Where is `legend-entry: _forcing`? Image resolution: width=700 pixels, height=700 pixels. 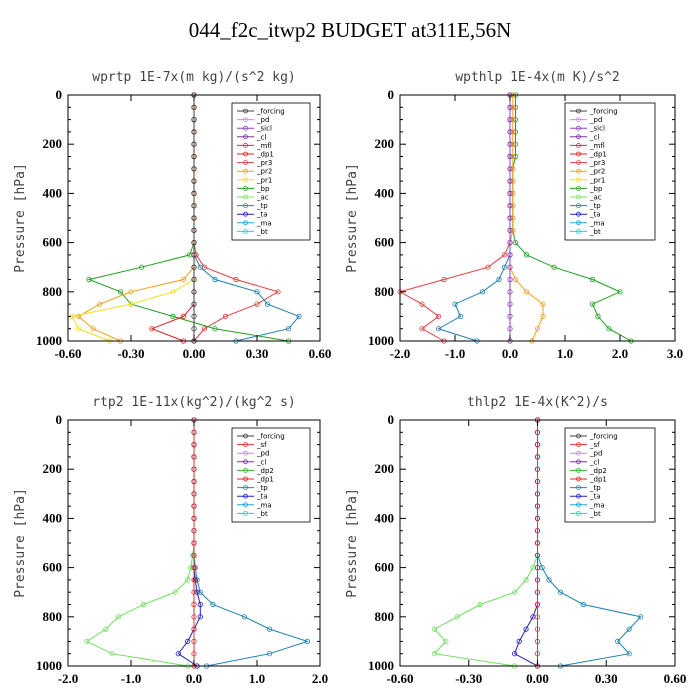
legend-entry: _forcing is located at coordinates (603, 437).